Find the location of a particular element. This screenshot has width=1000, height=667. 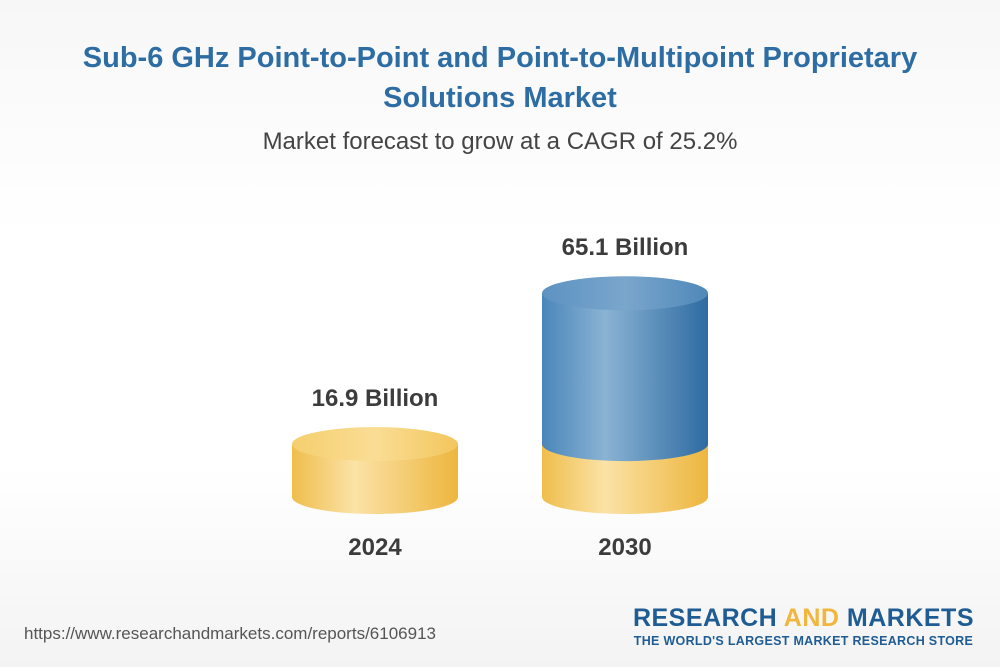

brand-word-markets: MARKETS is located at coordinates (910, 618).